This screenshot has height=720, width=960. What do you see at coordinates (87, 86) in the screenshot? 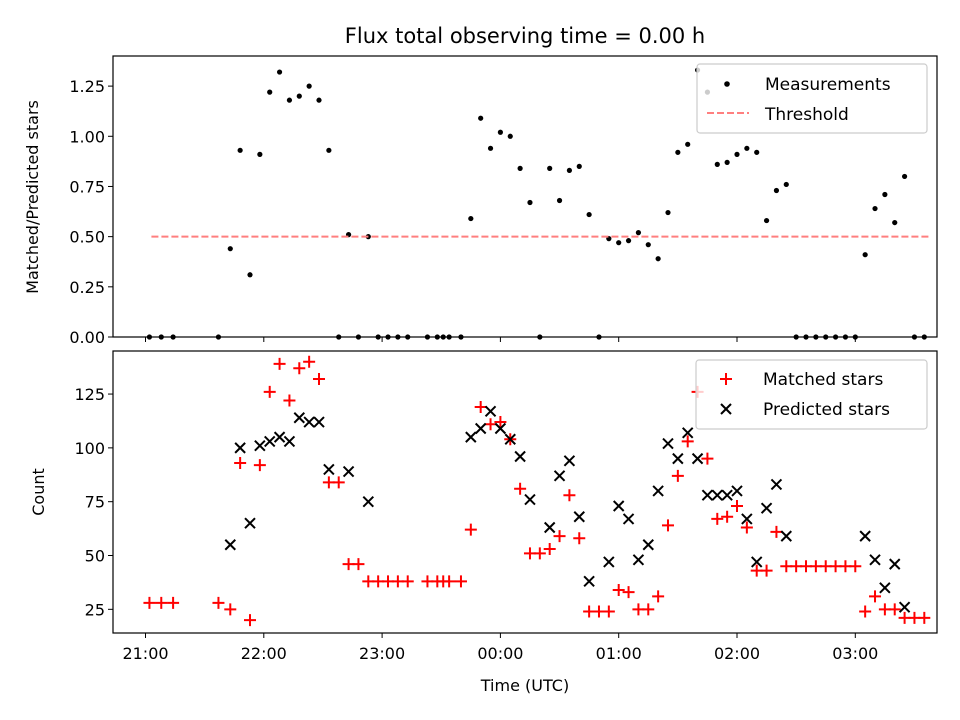
I see `top-y-tick-label: 1.25` at bounding box center [87, 86].